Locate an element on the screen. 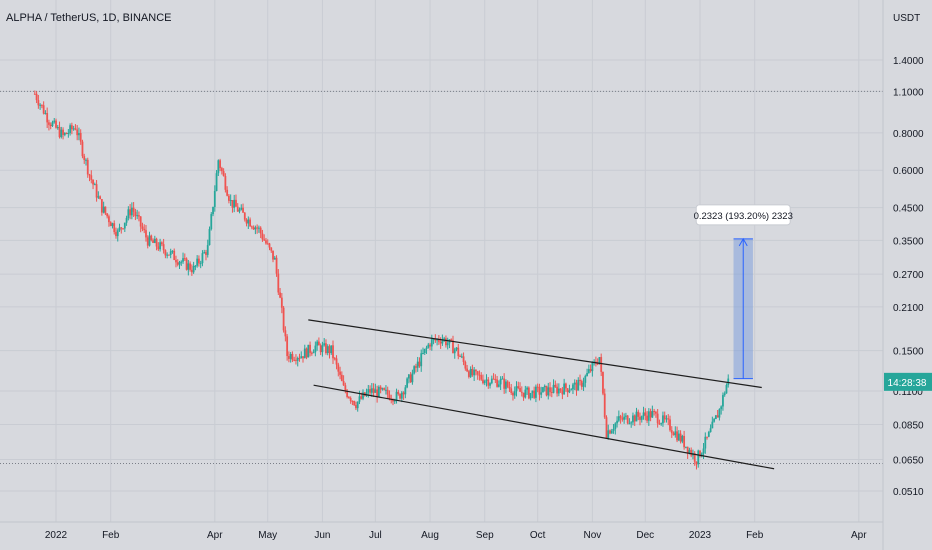 This screenshot has height=550, width=932. price-badge-label: 14:28:38 is located at coordinates (907, 383).